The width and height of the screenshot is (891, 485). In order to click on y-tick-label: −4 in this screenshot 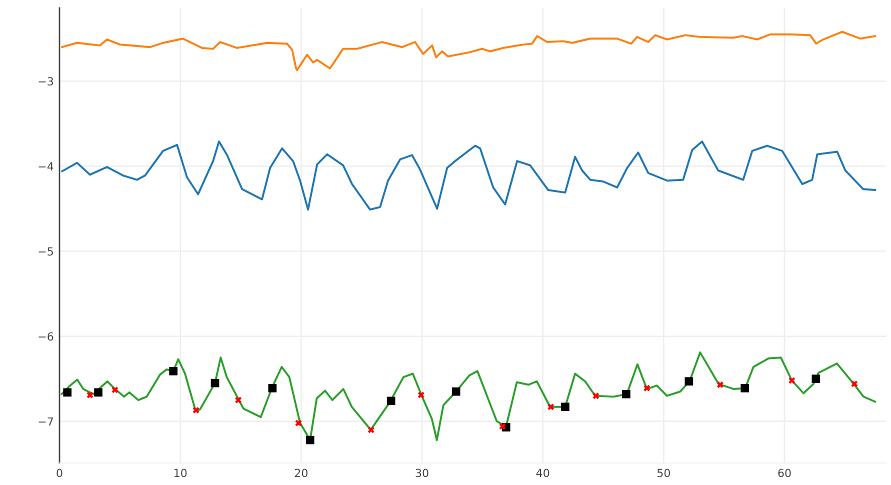, I will do `click(46, 166)`.